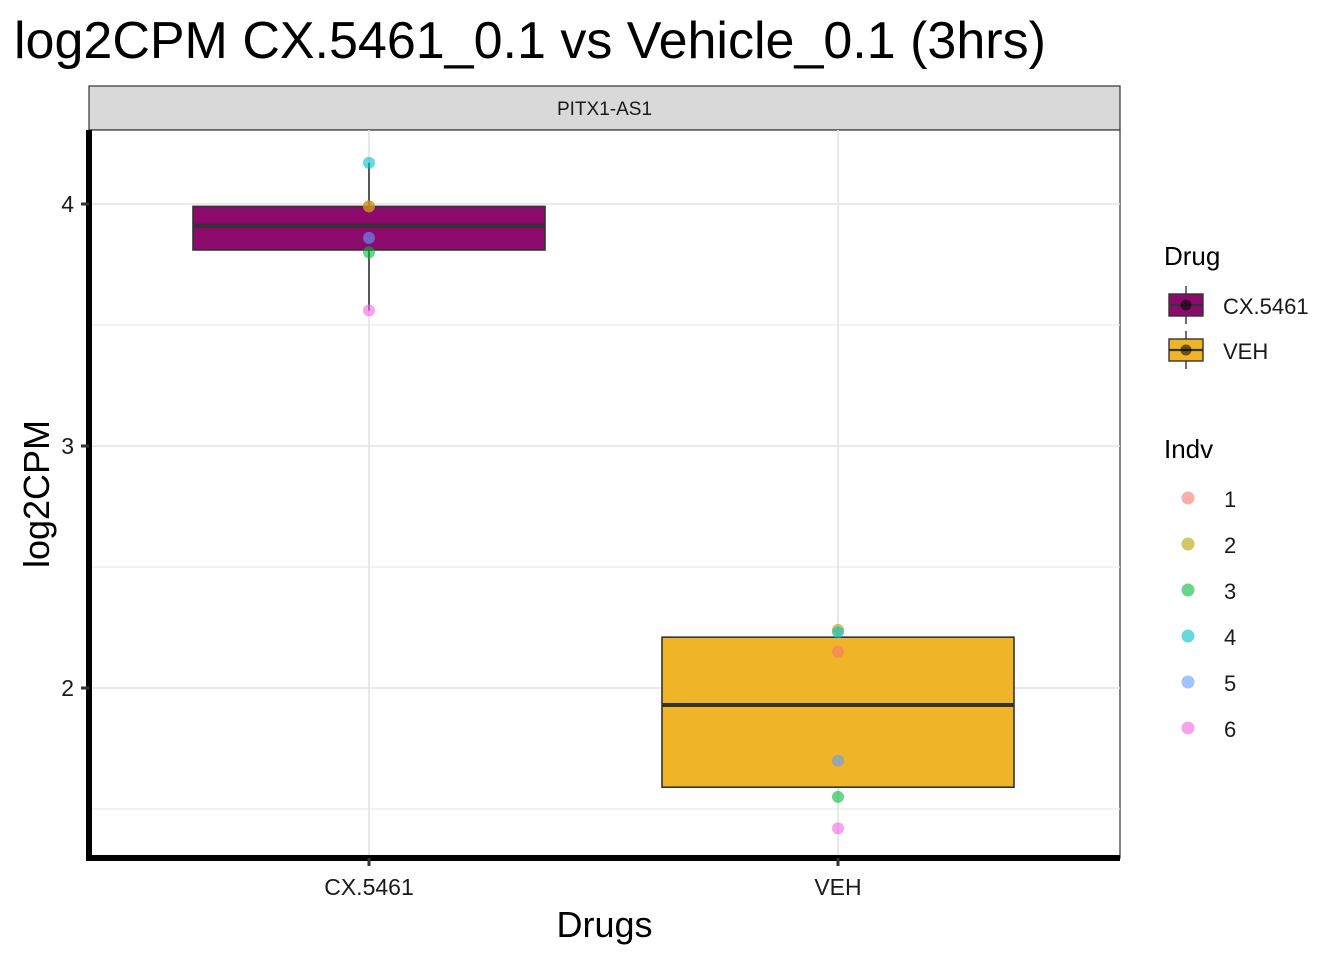 This screenshot has height=960, width=1344. I want to click on legend-indv-item: 3, so click(1208, 591).